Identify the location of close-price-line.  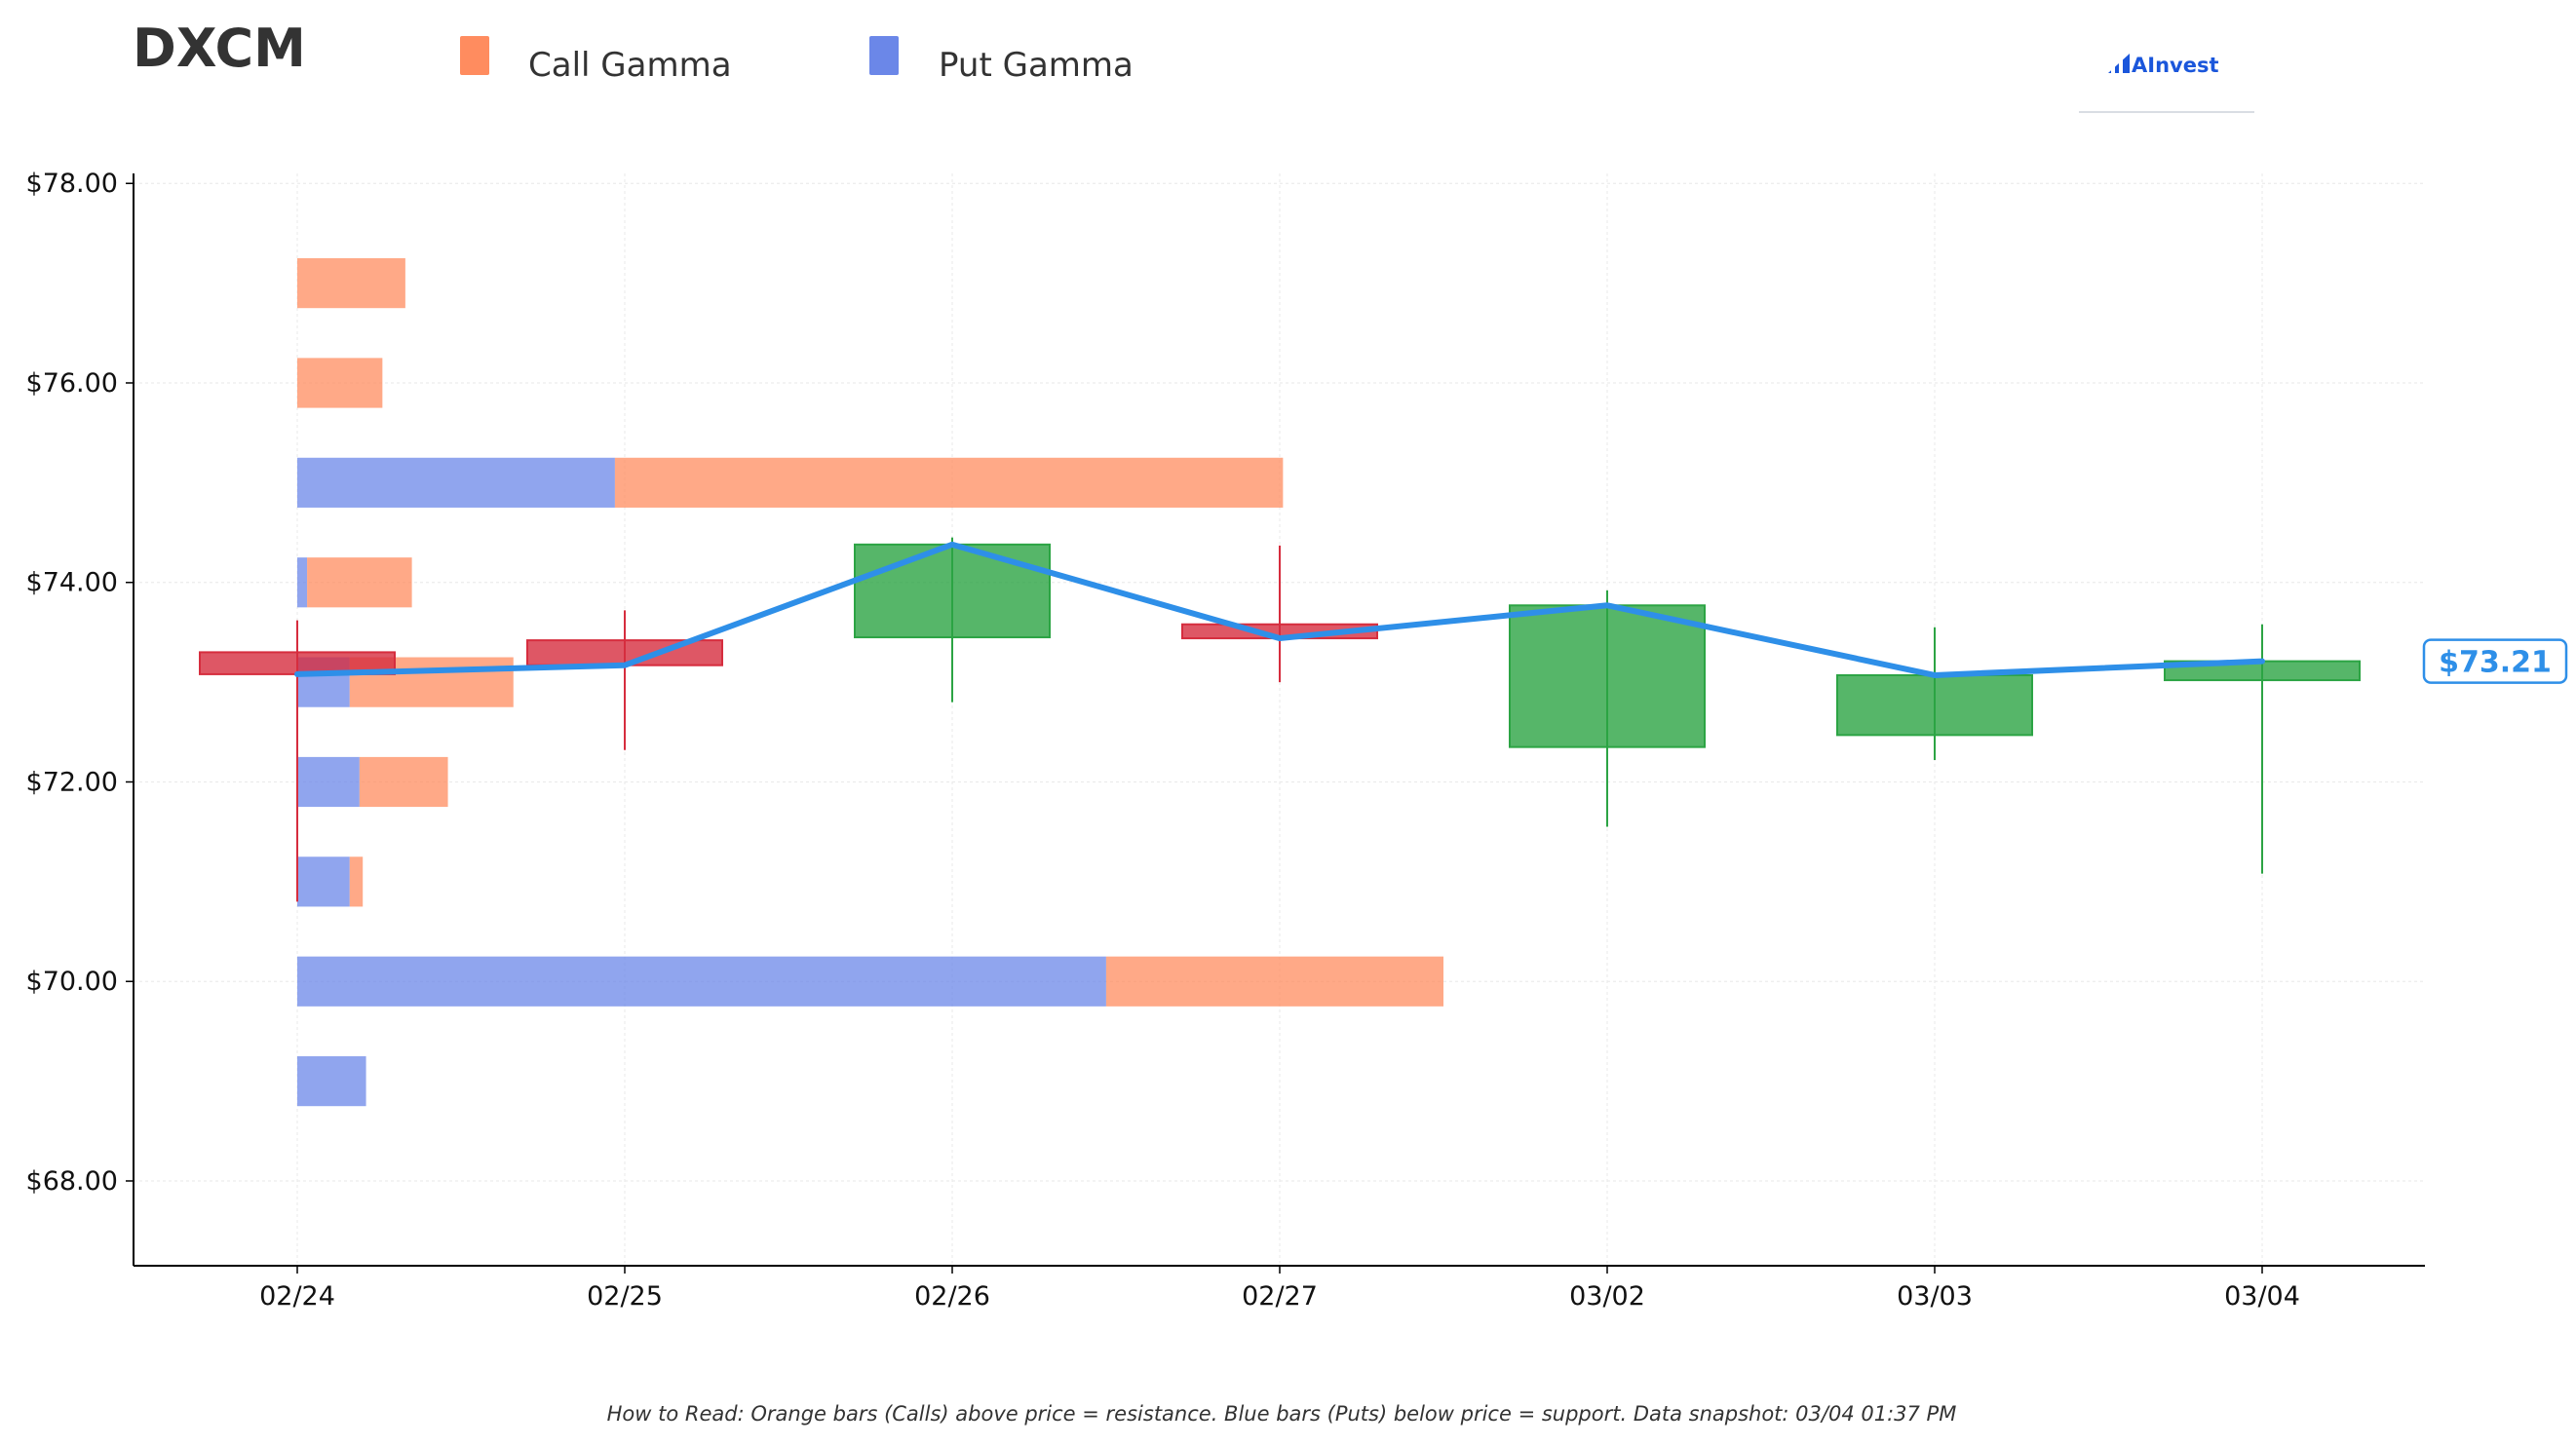
(1279, 609).